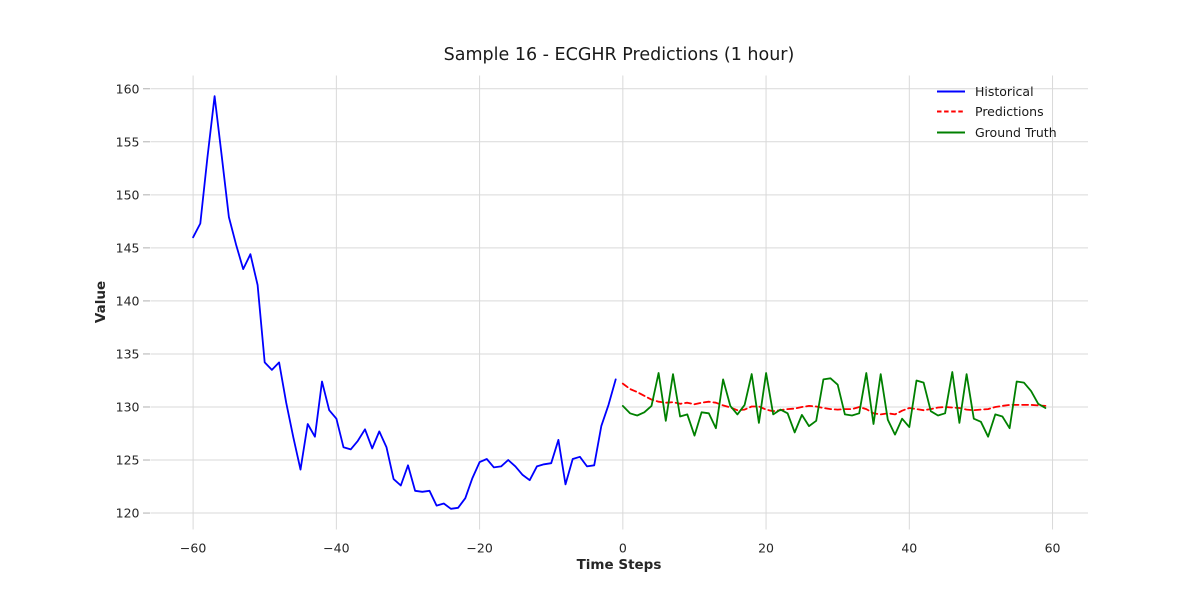 This screenshot has height=600, width=1200. I want to click on x-tick-label: 60, so click(1053, 548).